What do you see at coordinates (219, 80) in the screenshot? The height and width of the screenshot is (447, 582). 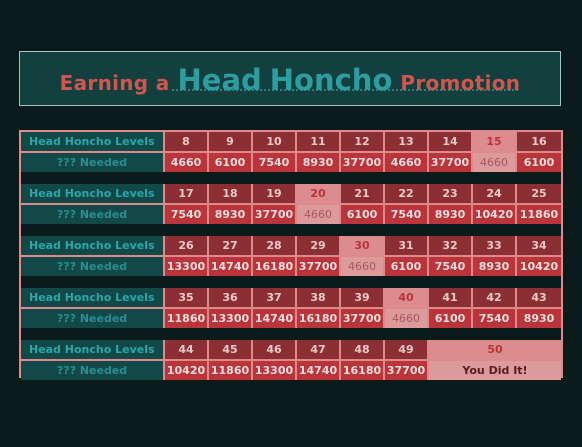 I see `banner-word-head: Head` at bounding box center [219, 80].